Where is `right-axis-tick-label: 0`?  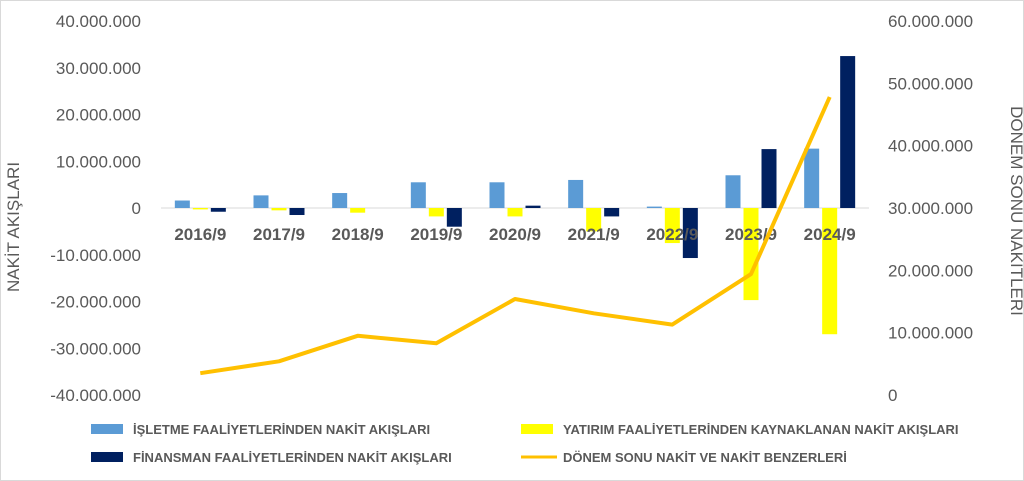
right-axis-tick-label: 0 is located at coordinates (892, 395).